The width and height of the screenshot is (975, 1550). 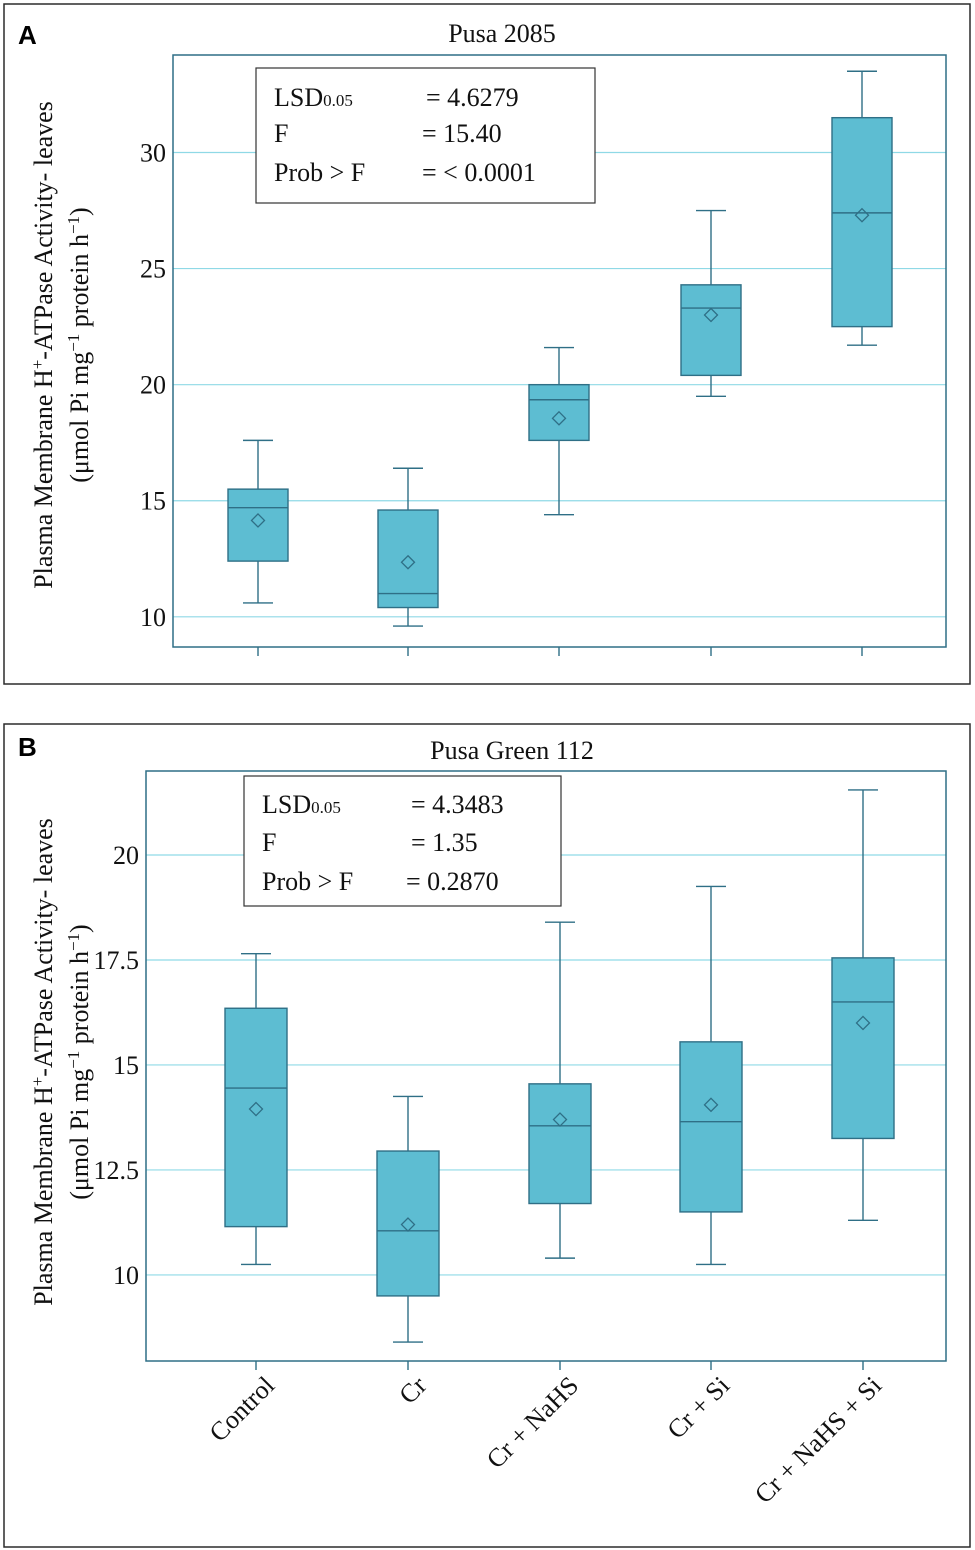 I want to click on panel-b-label: B, so click(x=27, y=747).